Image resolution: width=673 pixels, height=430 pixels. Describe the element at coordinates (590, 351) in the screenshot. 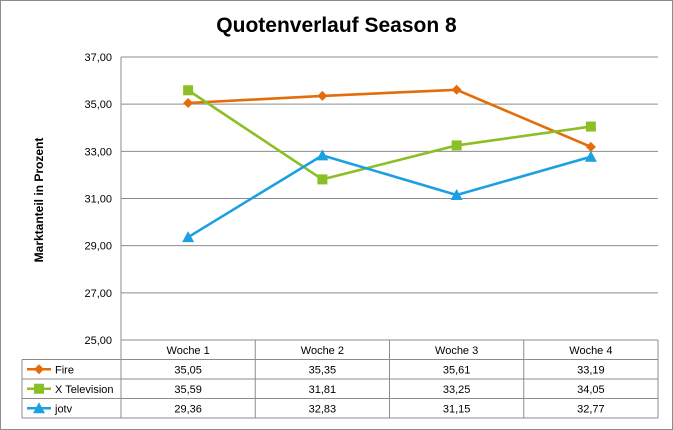

I see `category-label: Woche 4` at that location.